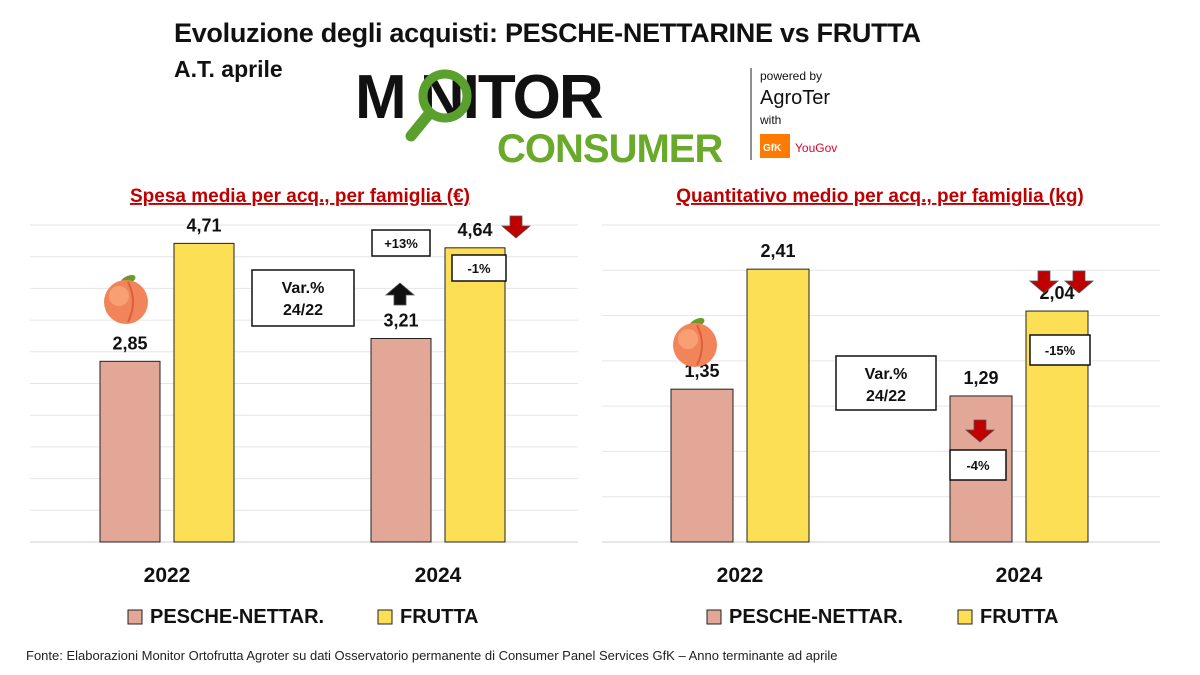 The height and width of the screenshot is (675, 1200). What do you see at coordinates (475, 395) in the screenshot?
I see `bar-frutta-2024` at bounding box center [475, 395].